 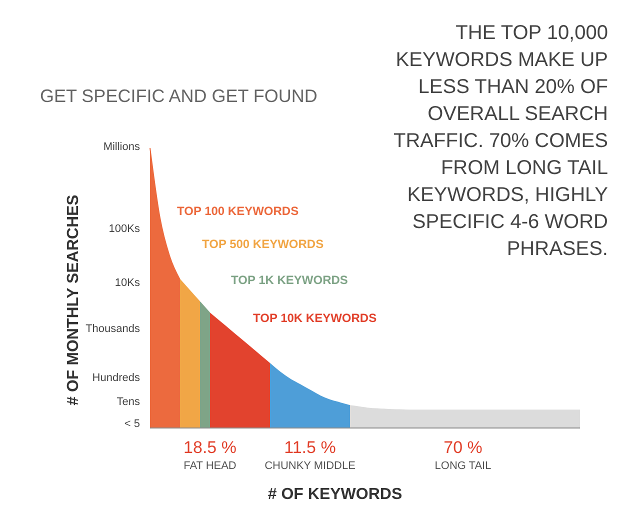 I want to click on chart-title: GET SPECIFIC AND GET FOUND, so click(x=179, y=96).